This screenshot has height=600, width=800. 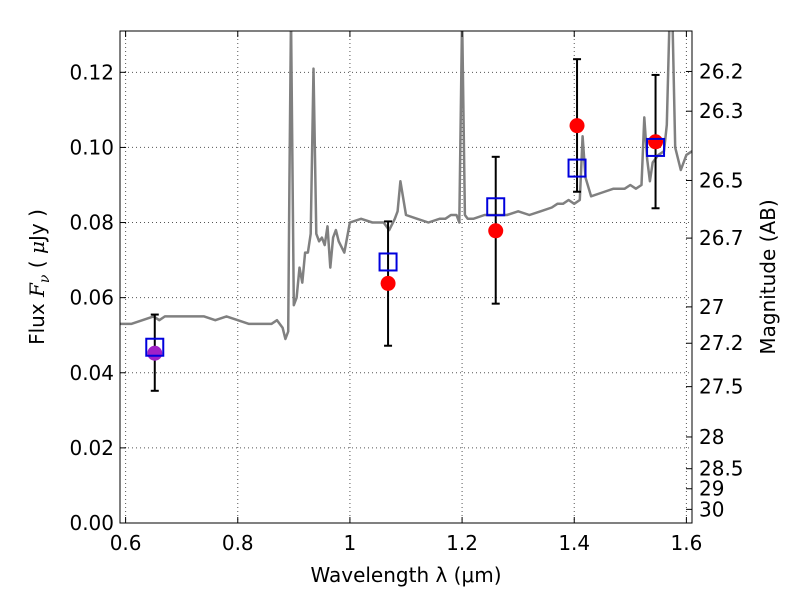 I want to click on y-tick-label: 0.12, so click(x=91, y=72).